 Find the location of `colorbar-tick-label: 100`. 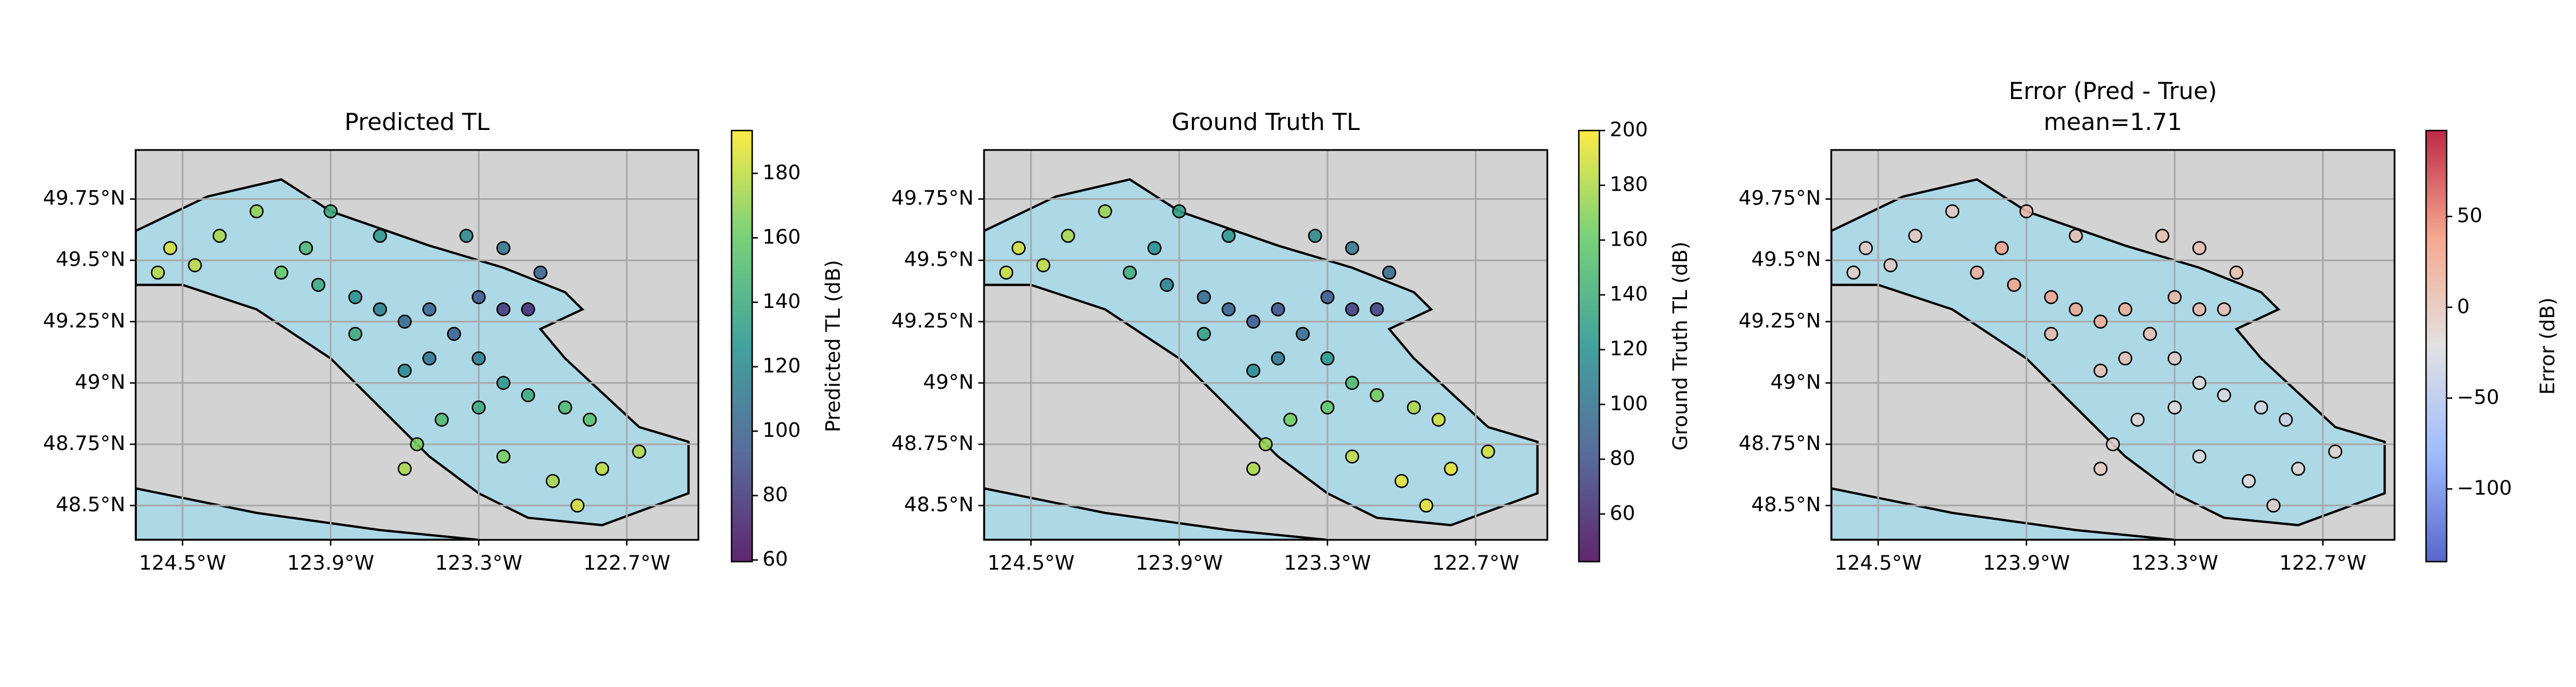

colorbar-tick-label: 100 is located at coordinates (781, 430).